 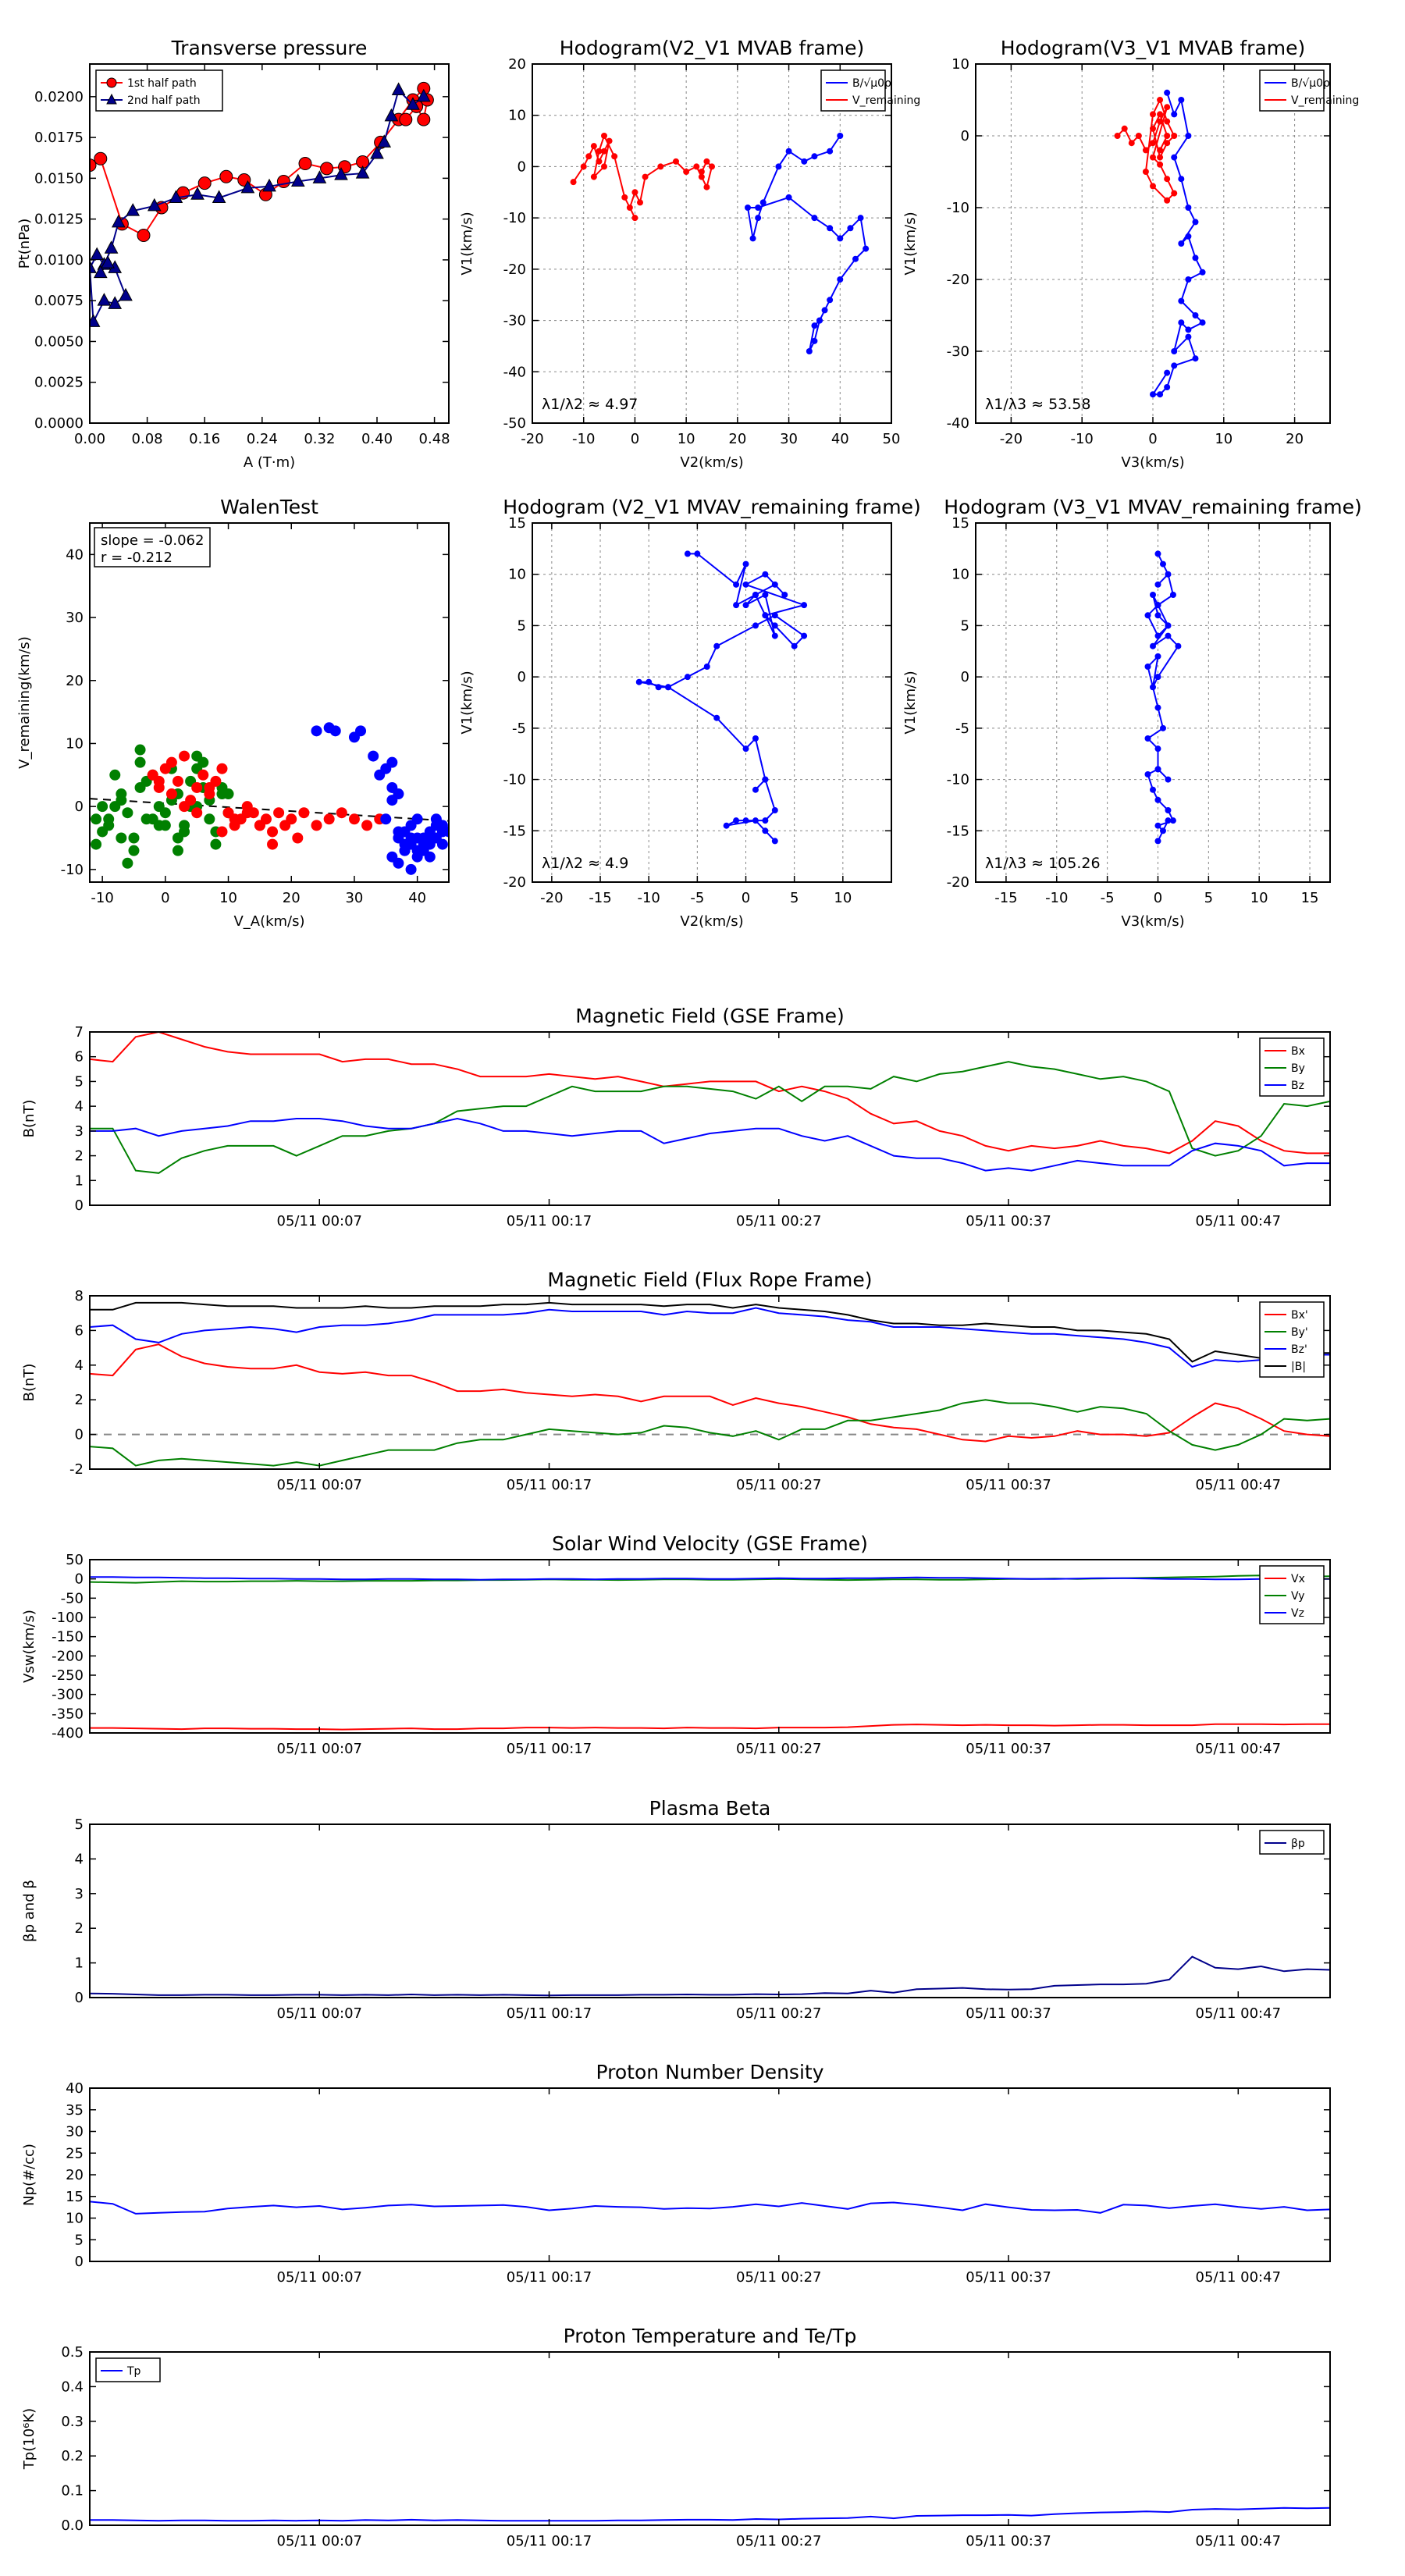 What do you see at coordinates (1310, 83) in the screenshot?
I see `legend-label: B/√μ0ρ` at bounding box center [1310, 83].